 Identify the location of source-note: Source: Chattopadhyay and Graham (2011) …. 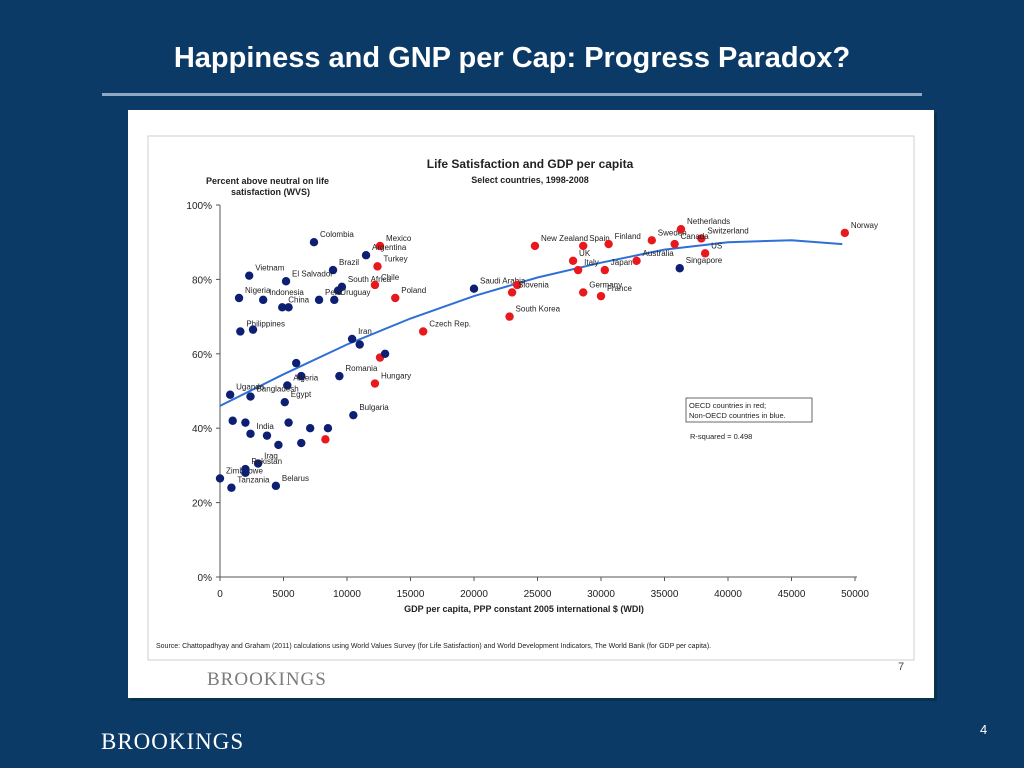
(433, 646).